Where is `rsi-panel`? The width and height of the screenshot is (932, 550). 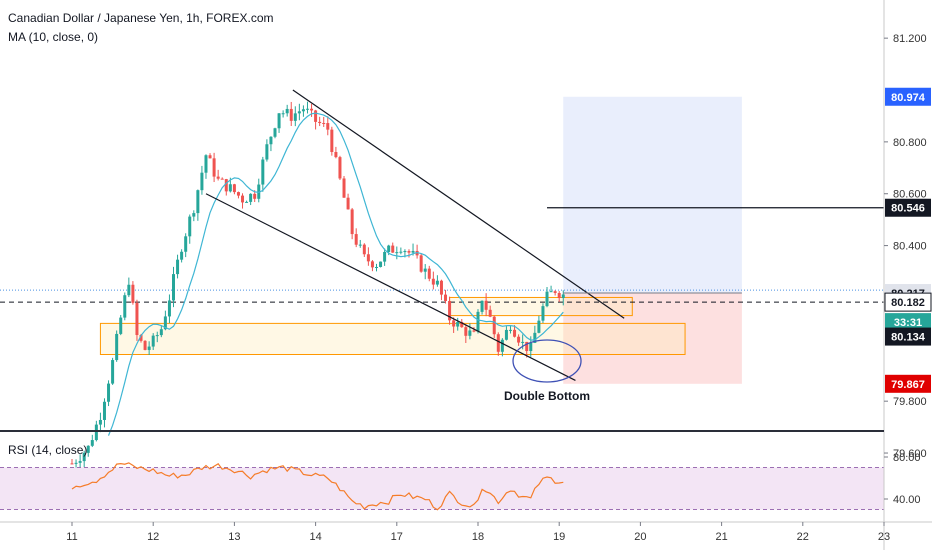
rsi-panel is located at coordinates (442, 486).